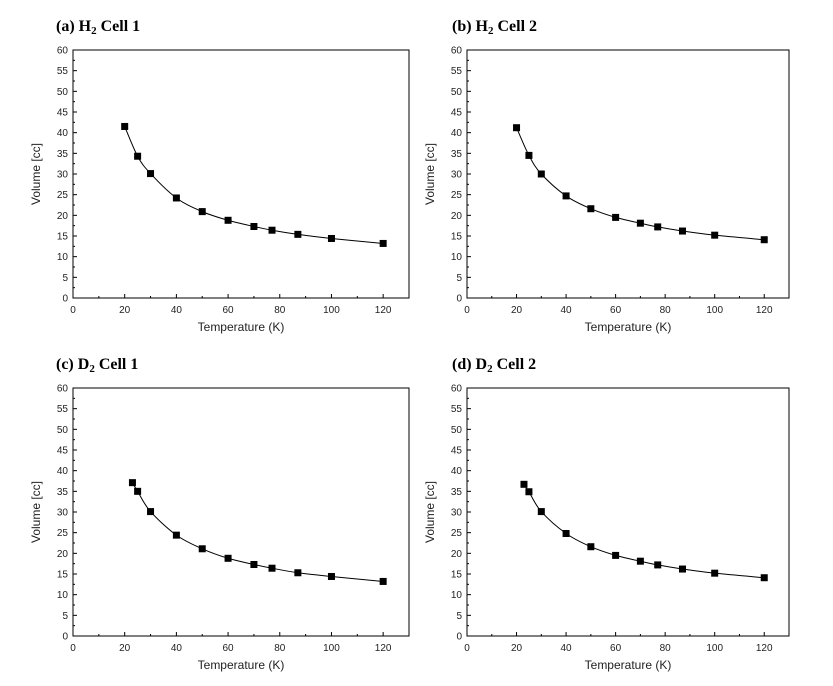 Image resolution: width=833 pixels, height=686 pixels. Describe the element at coordinates (63, 575) in the screenshot. I see `y-tick-label-c: 15` at that location.